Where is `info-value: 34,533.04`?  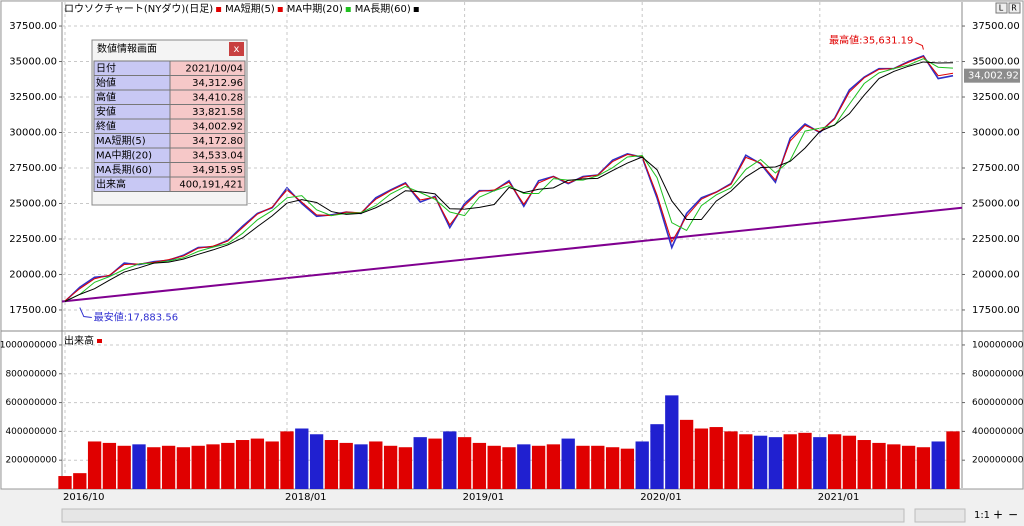
info-value: 34,533.04 is located at coordinates (217, 155).